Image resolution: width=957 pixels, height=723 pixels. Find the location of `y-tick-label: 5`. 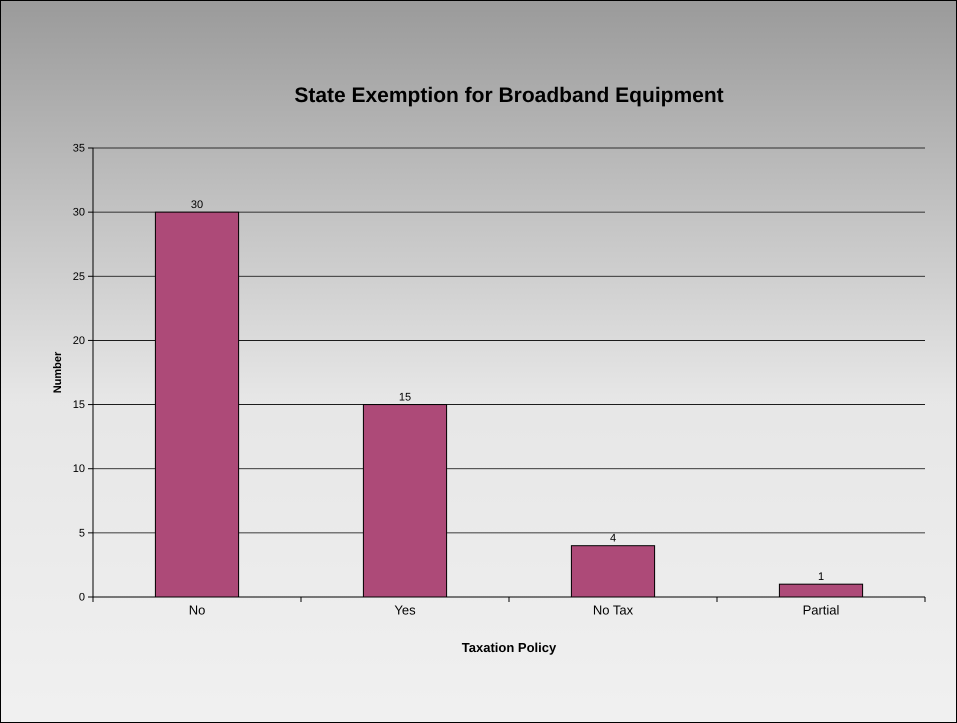

y-tick-label: 5 is located at coordinates (81, 533).